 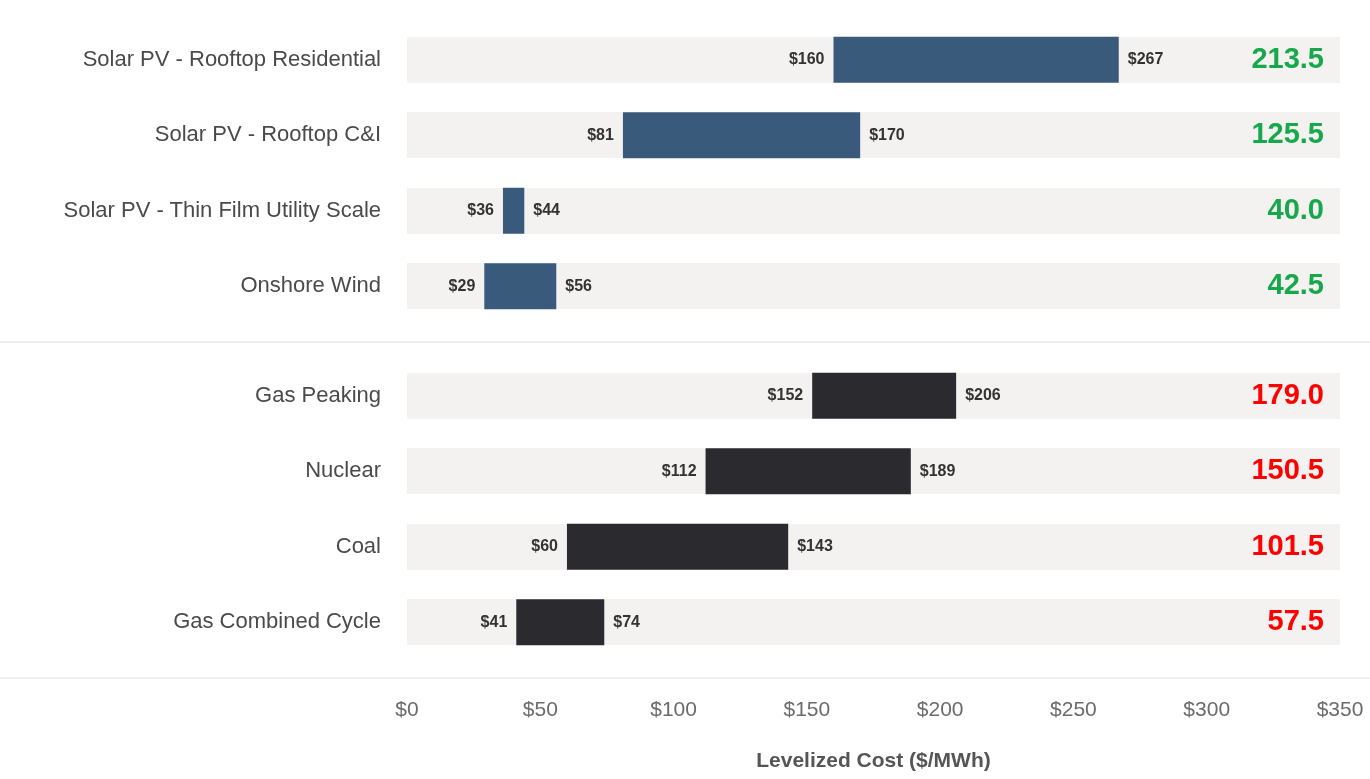 What do you see at coordinates (231, 58) in the screenshot?
I see `y-tick-label: Solar PV - Rooftop Residential` at bounding box center [231, 58].